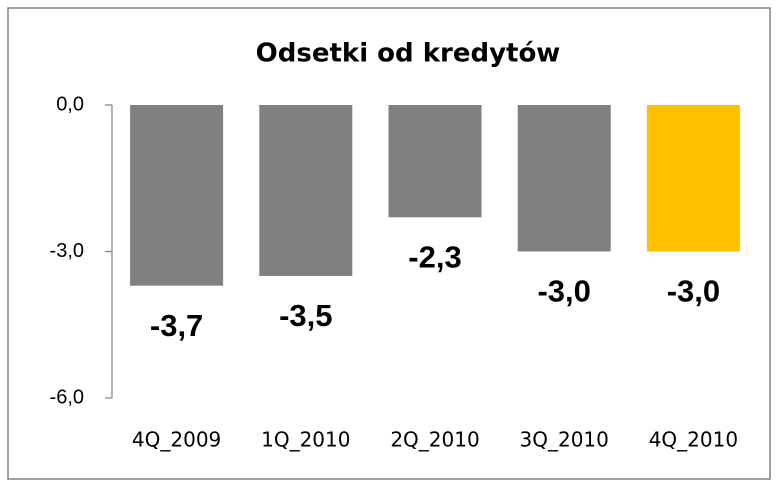 This screenshot has height=487, width=778. What do you see at coordinates (564, 440) in the screenshot?
I see `x-tick-label: 3Q_2010` at bounding box center [564, 440].